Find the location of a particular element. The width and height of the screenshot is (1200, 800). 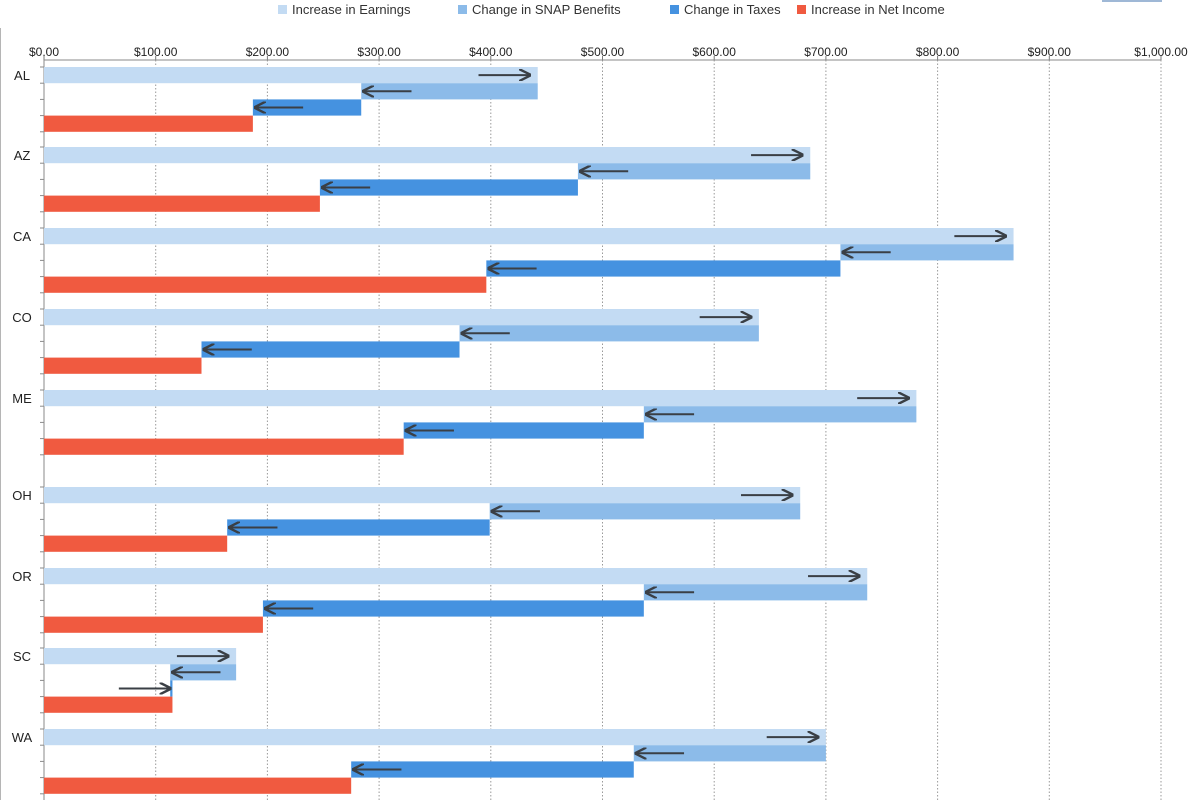

legend-item-net-income: Increase in Net Income is located at coordinates (871, 9).